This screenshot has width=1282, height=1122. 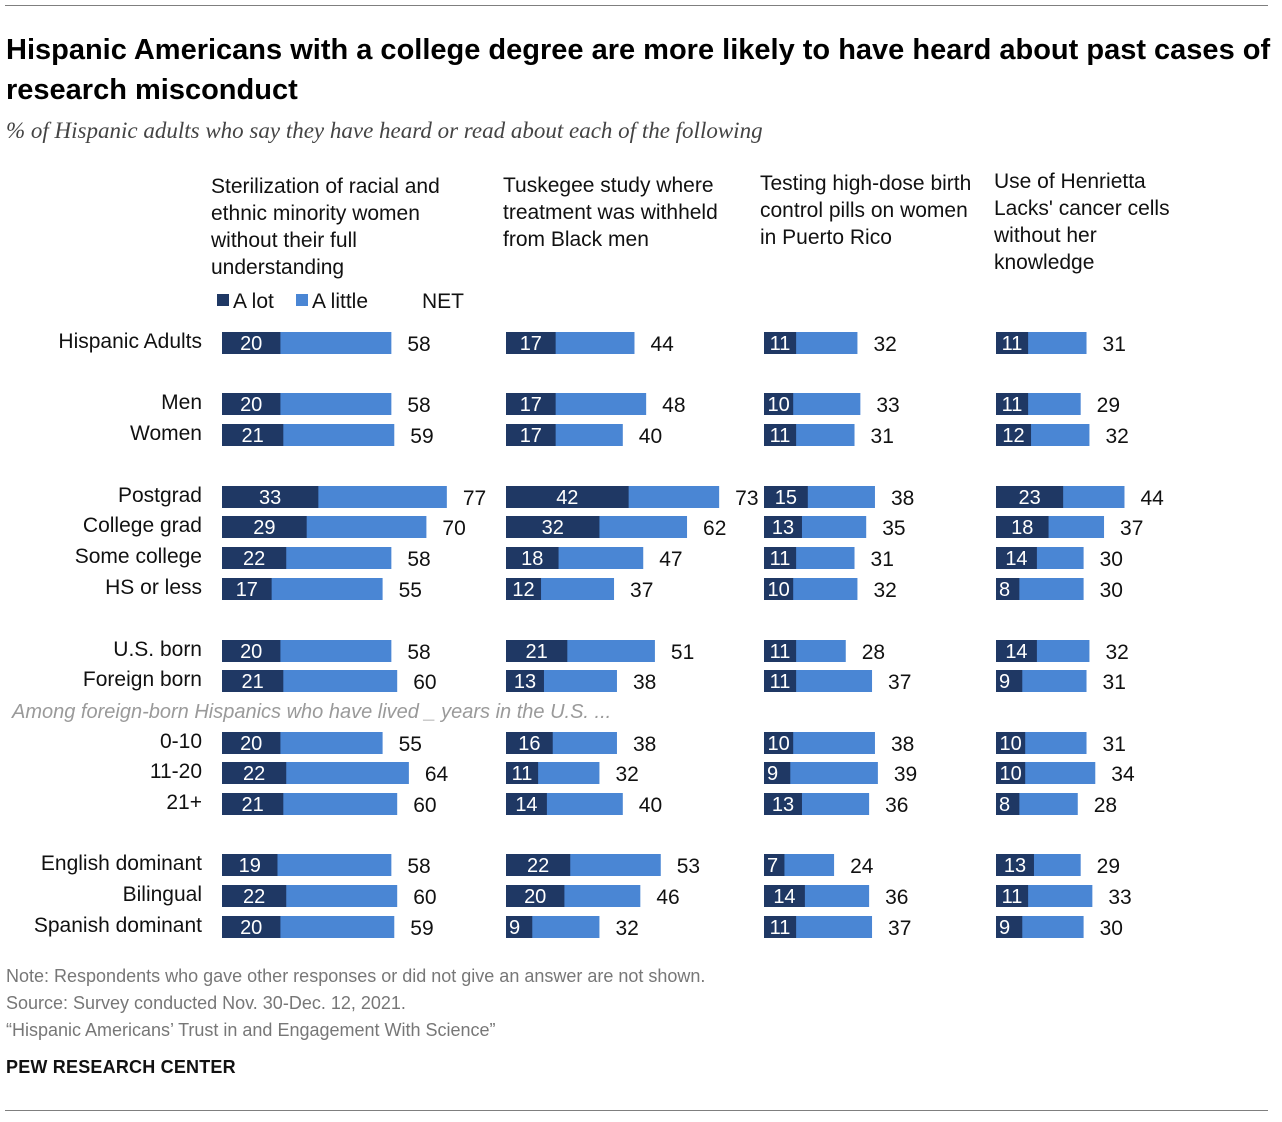 What do you see at coordinates (302, 300) in the screenshot?
I see `legend-swatch-a-little` at bounding box center [302, 300].